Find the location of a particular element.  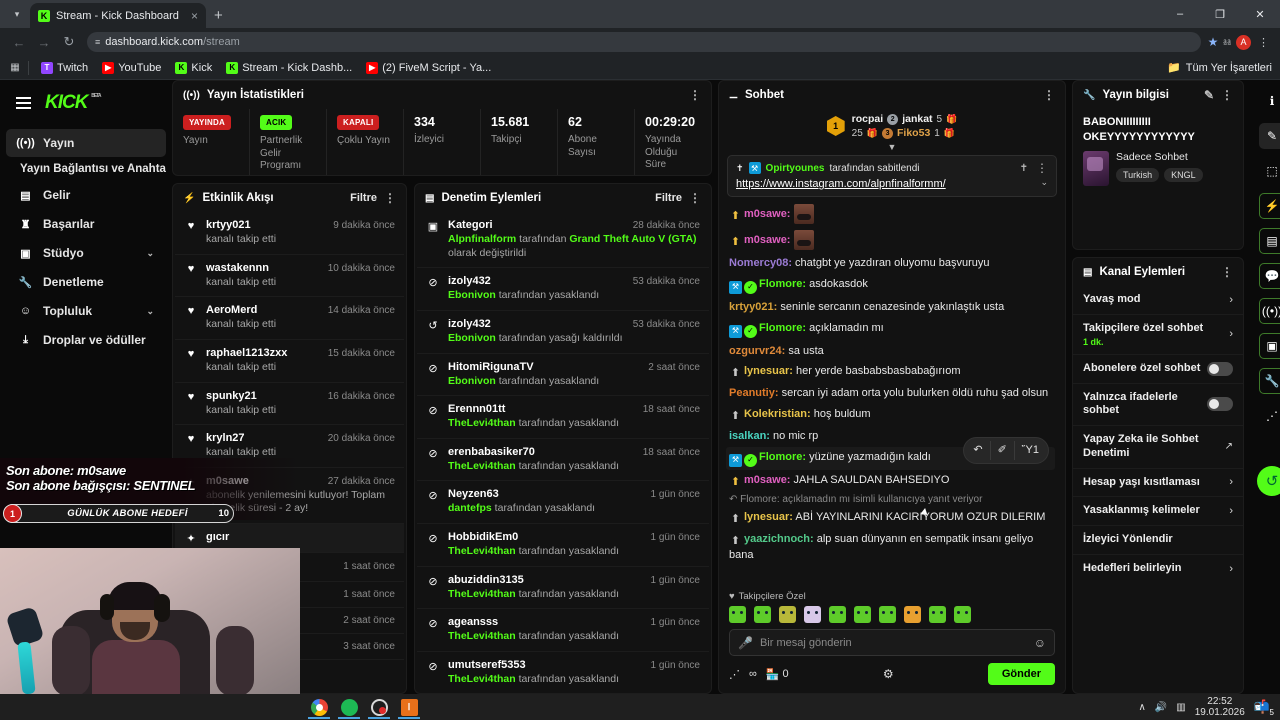

chat-icon: 💬 is located at coordinates (1269, 276).